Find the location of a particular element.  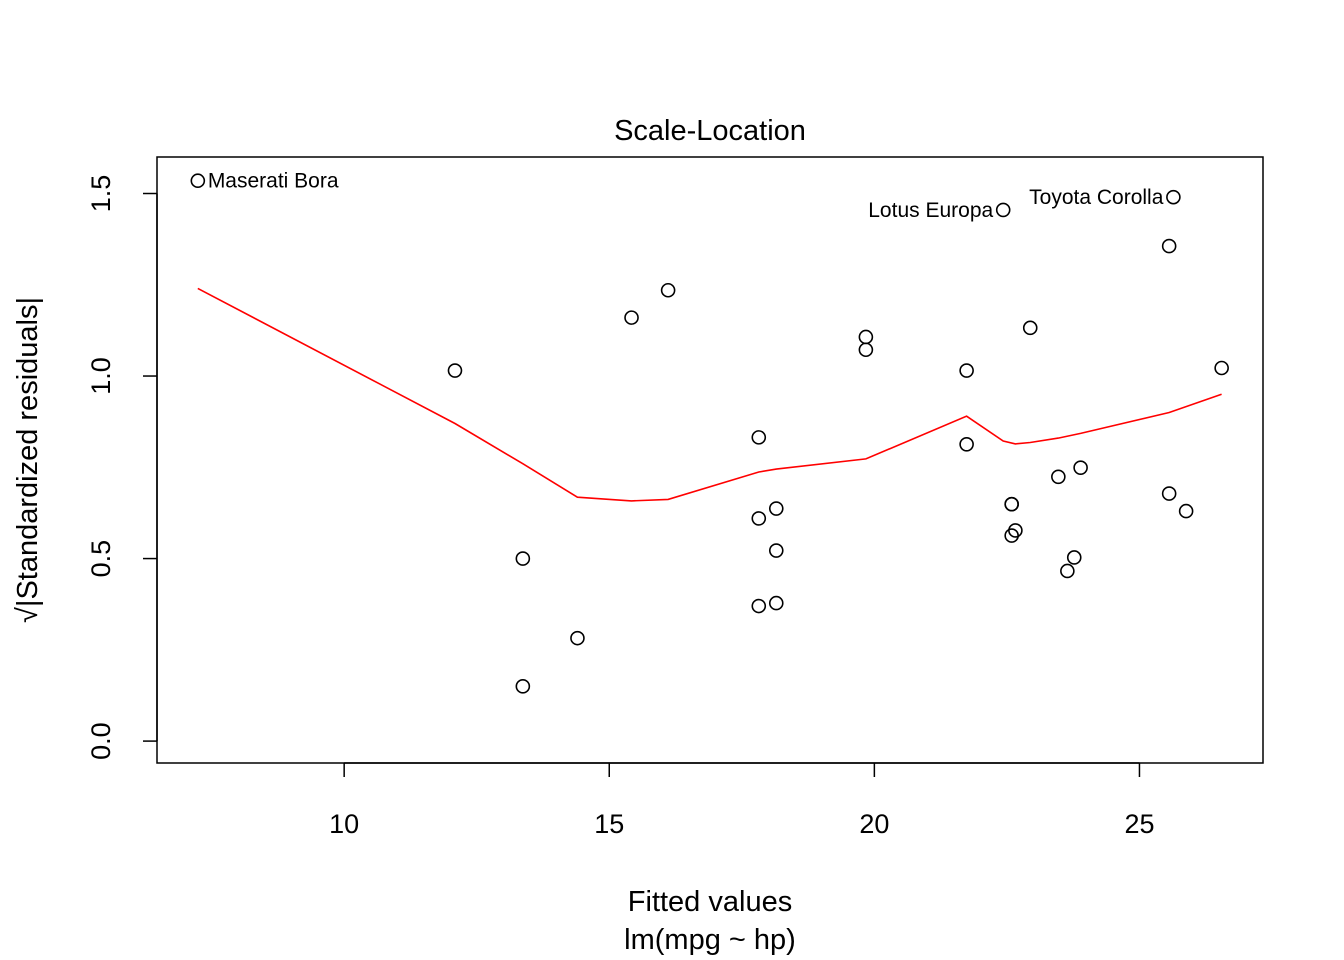

point-label: Toyota Corolla is located at coordinates (1096, 197).